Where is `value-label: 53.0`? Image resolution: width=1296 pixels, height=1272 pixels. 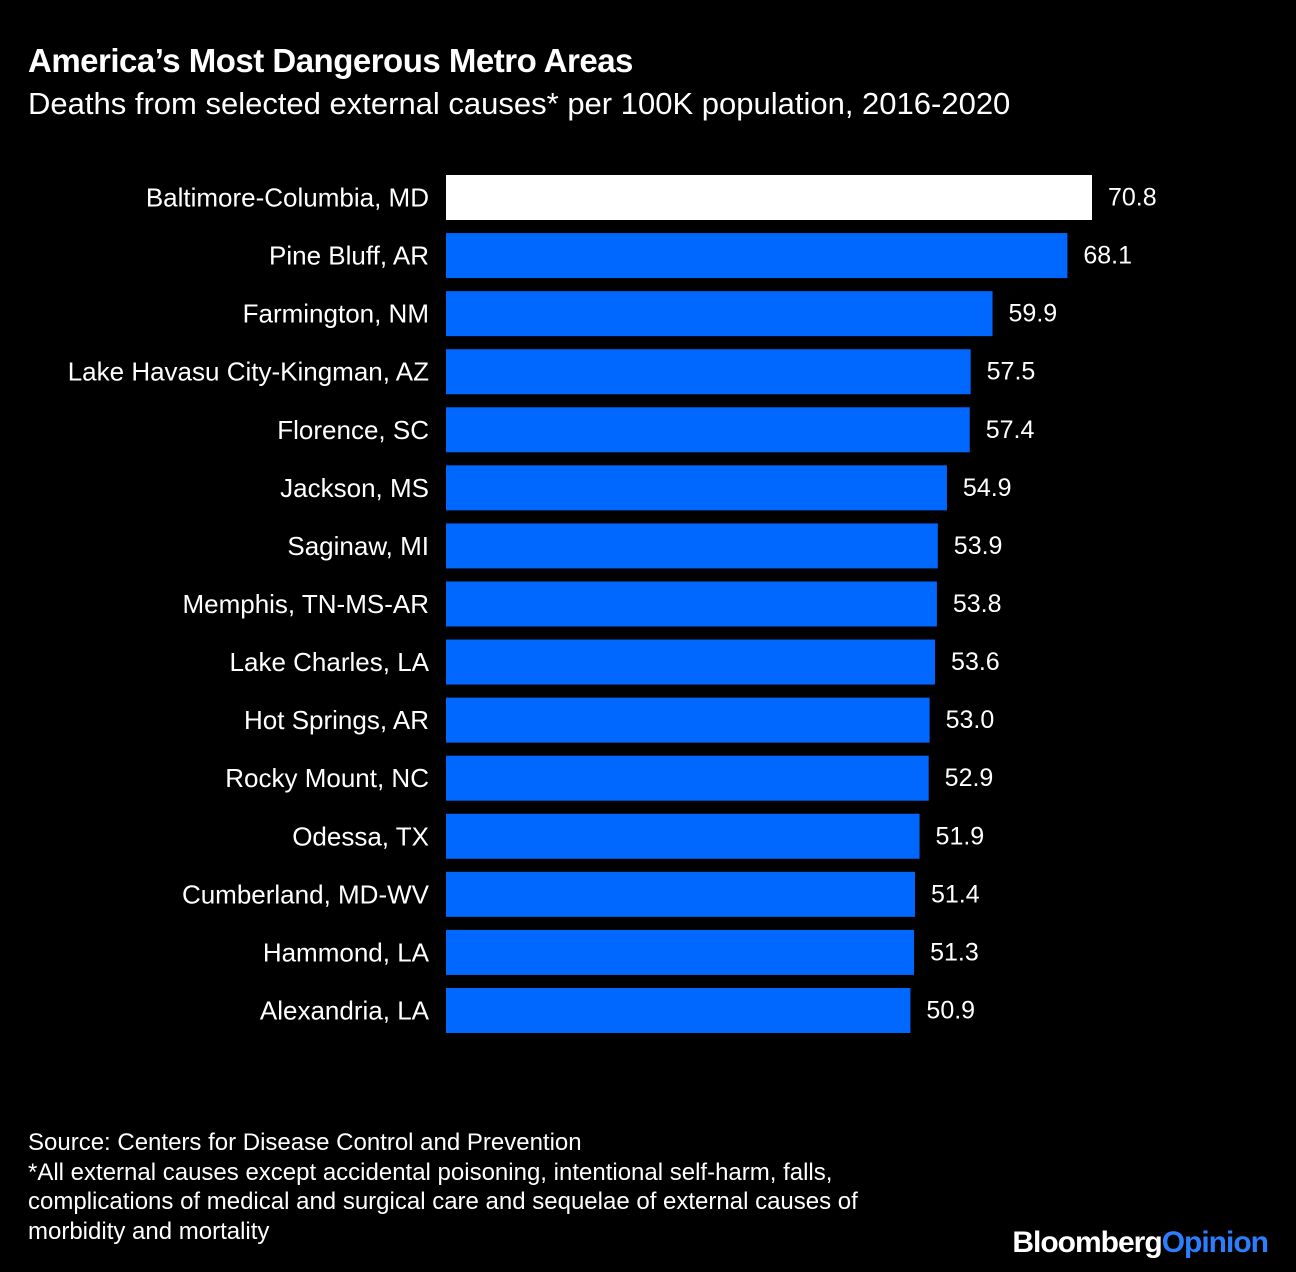
value-label: 53.0 is located at coordinates (970, 720).